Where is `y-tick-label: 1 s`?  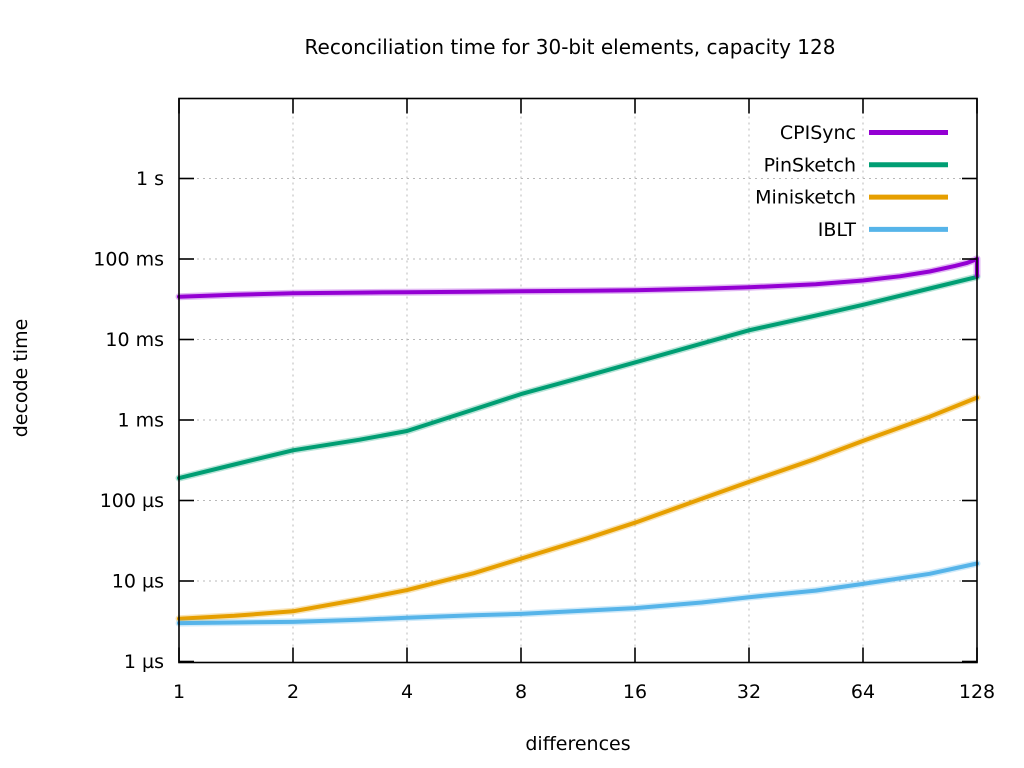 y-tick-label: 1 s is located at coordinates (150, 179).